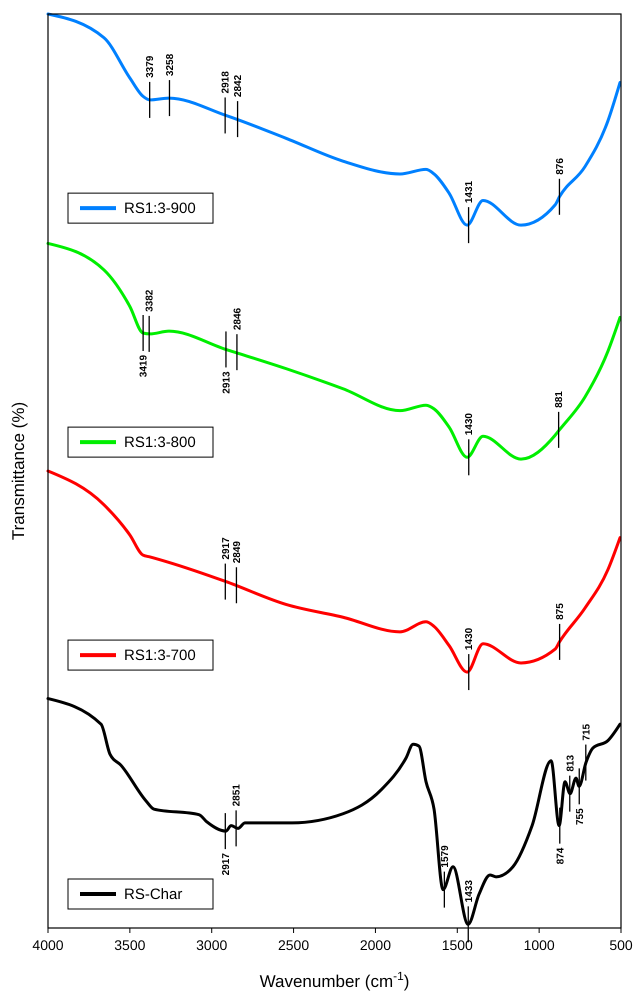  Describe the element at coordinates (170, 64) in the screenshot. I see `annotation: 3258` at that location.